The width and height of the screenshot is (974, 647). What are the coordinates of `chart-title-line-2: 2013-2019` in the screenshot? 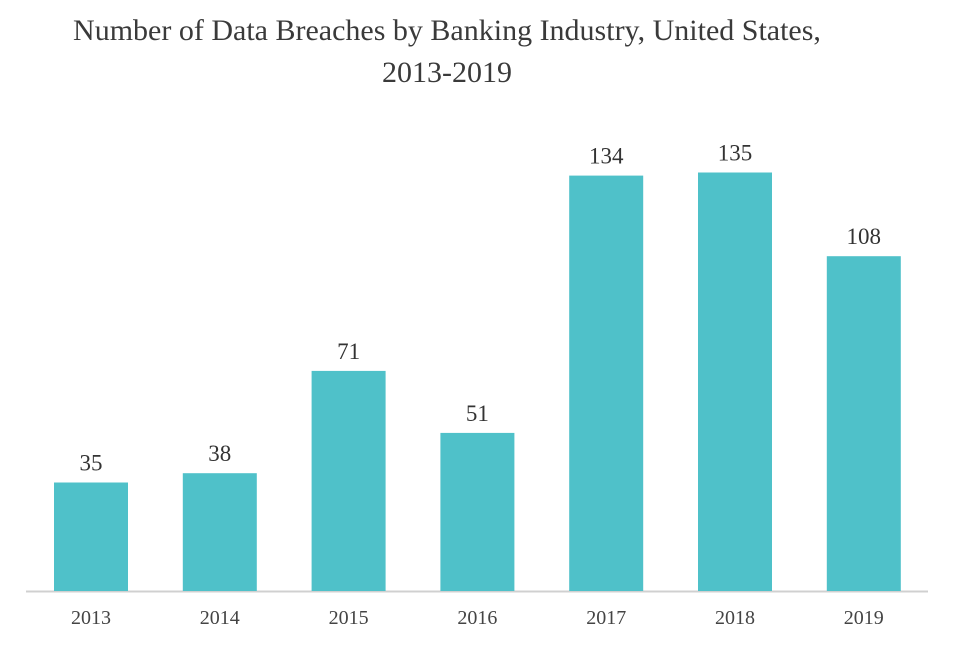 It's located at (447, 72).